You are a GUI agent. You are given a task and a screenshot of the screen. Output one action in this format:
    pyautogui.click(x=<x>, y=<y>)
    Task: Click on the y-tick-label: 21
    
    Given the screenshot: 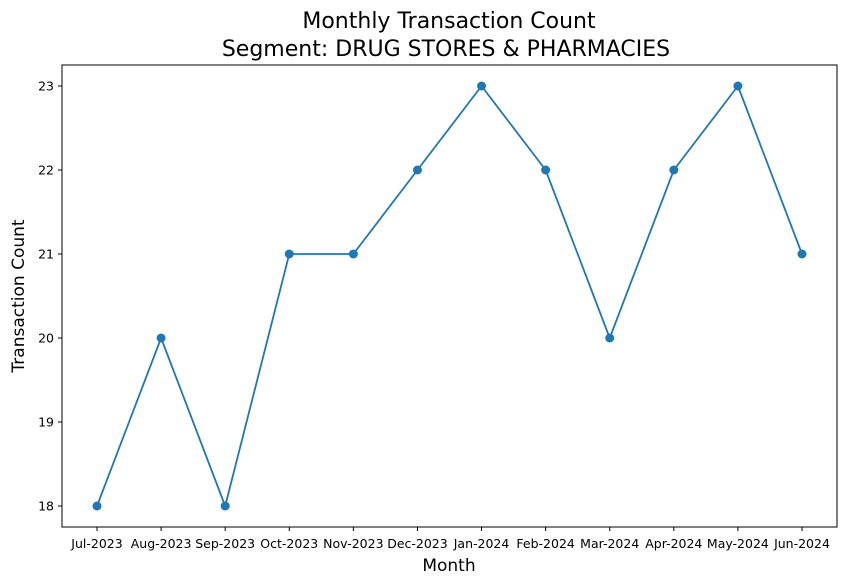 What is the action you would take?
    pyautogui.click(x=46, y=254)
    